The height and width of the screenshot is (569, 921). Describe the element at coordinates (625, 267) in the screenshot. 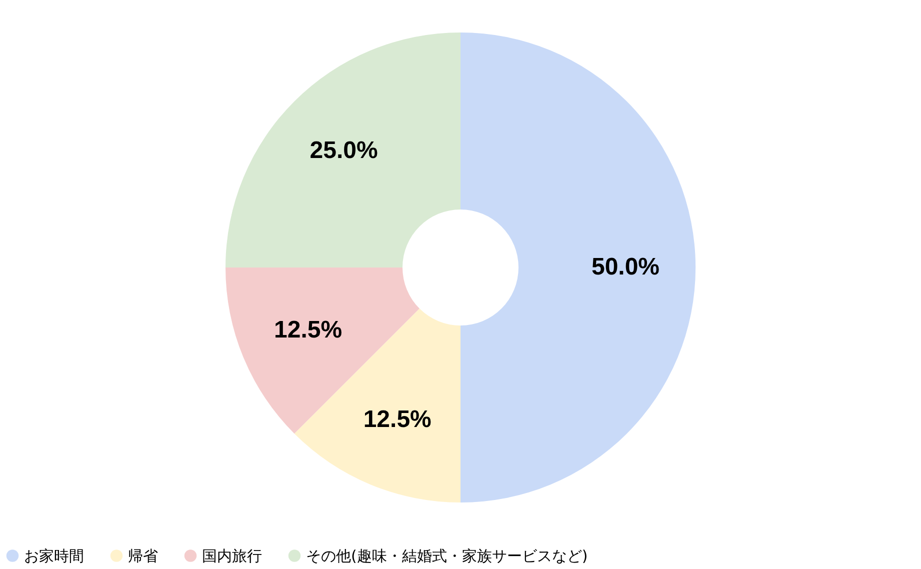

I see `data-label: 50.0%` at that location.